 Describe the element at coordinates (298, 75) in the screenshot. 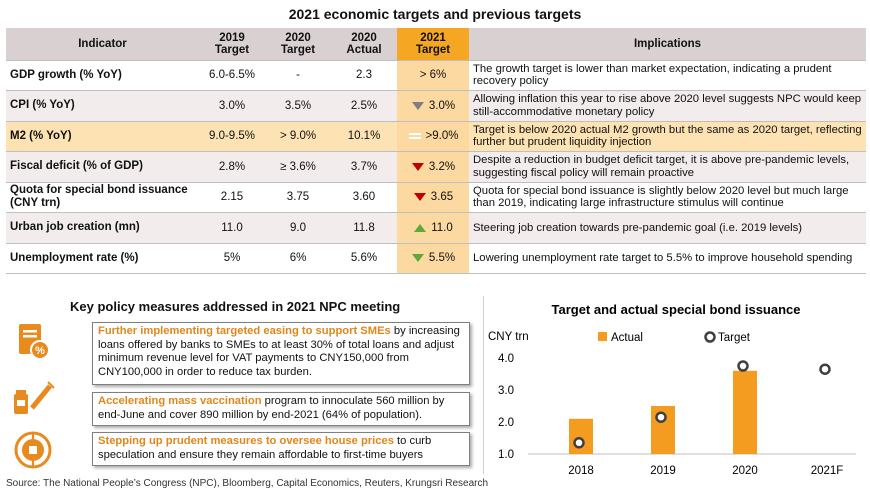

I see `target-2020: -` at that location.